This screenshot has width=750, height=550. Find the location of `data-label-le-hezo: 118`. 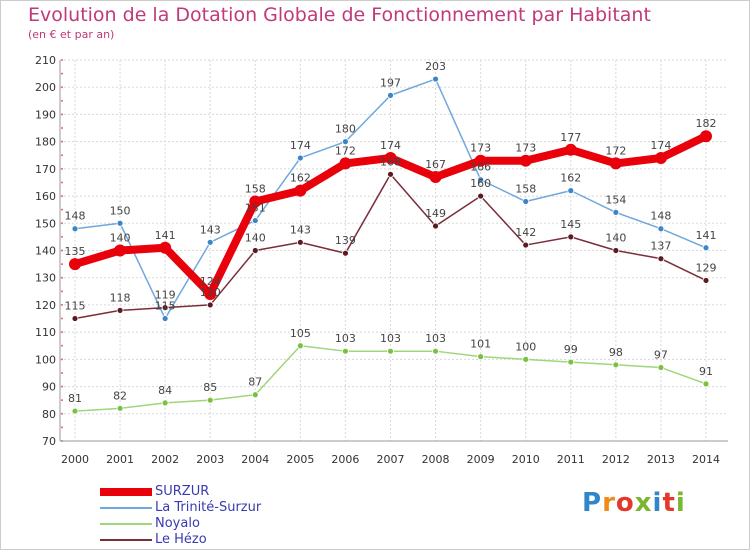

data-label-le-hezo: 118 is located at coordinates (120, 297).